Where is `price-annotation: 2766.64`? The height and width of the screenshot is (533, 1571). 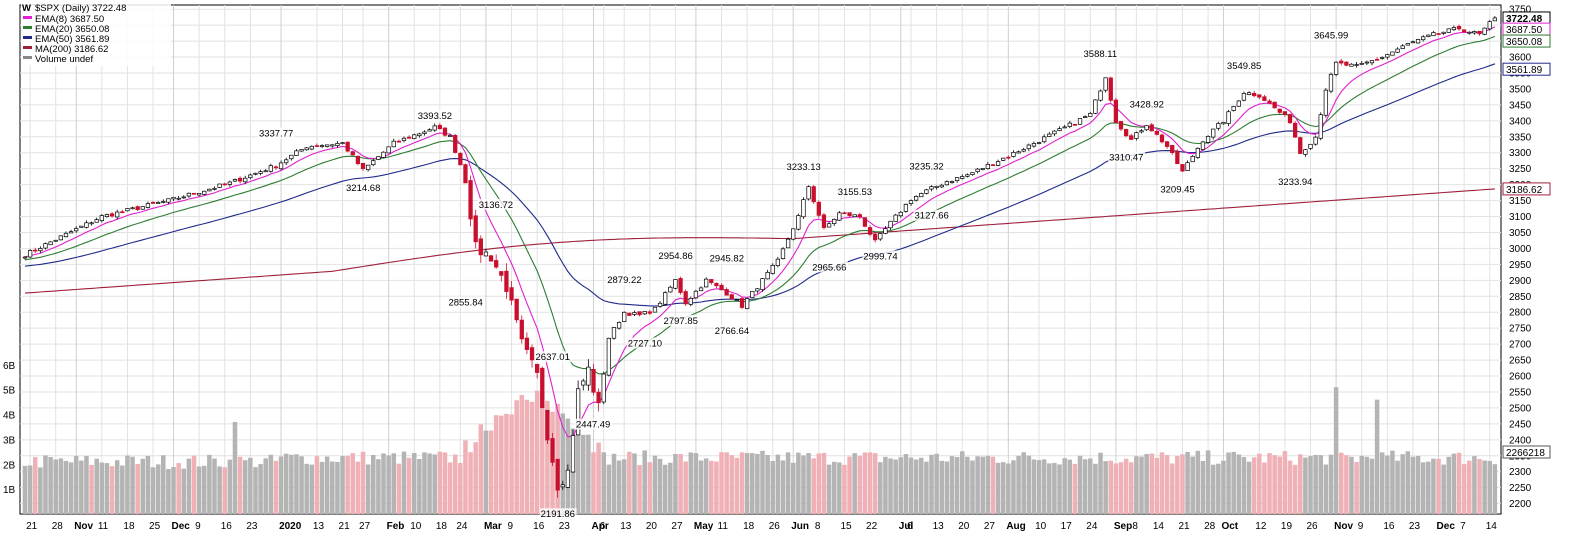 price-annotation: 2766.64 is located at coordinates (732, 331).